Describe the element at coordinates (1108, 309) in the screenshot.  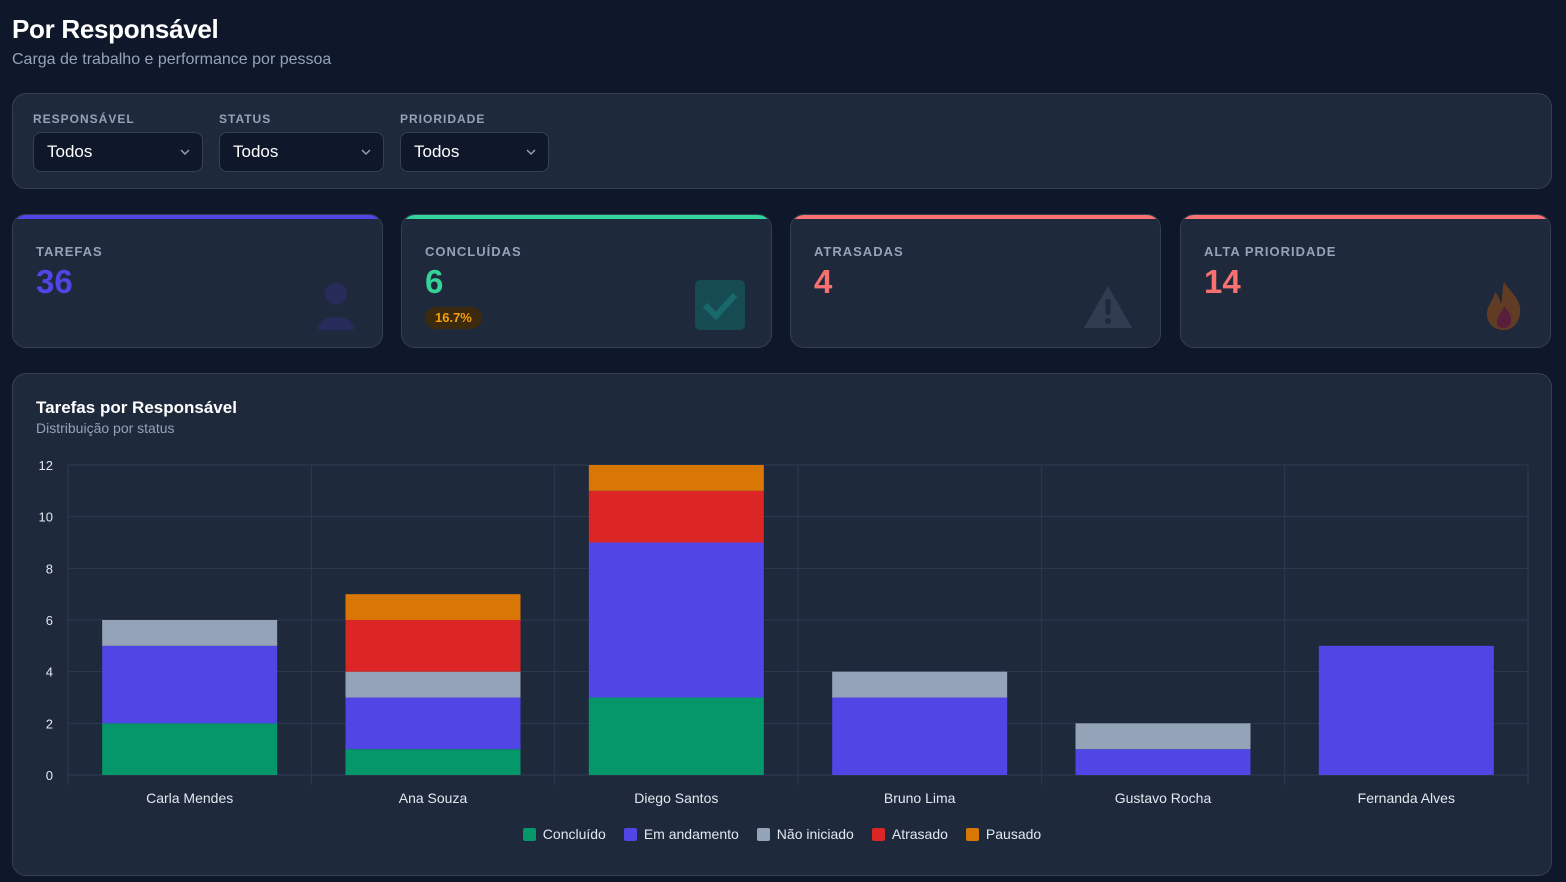
I see `warning-icon` at that location.